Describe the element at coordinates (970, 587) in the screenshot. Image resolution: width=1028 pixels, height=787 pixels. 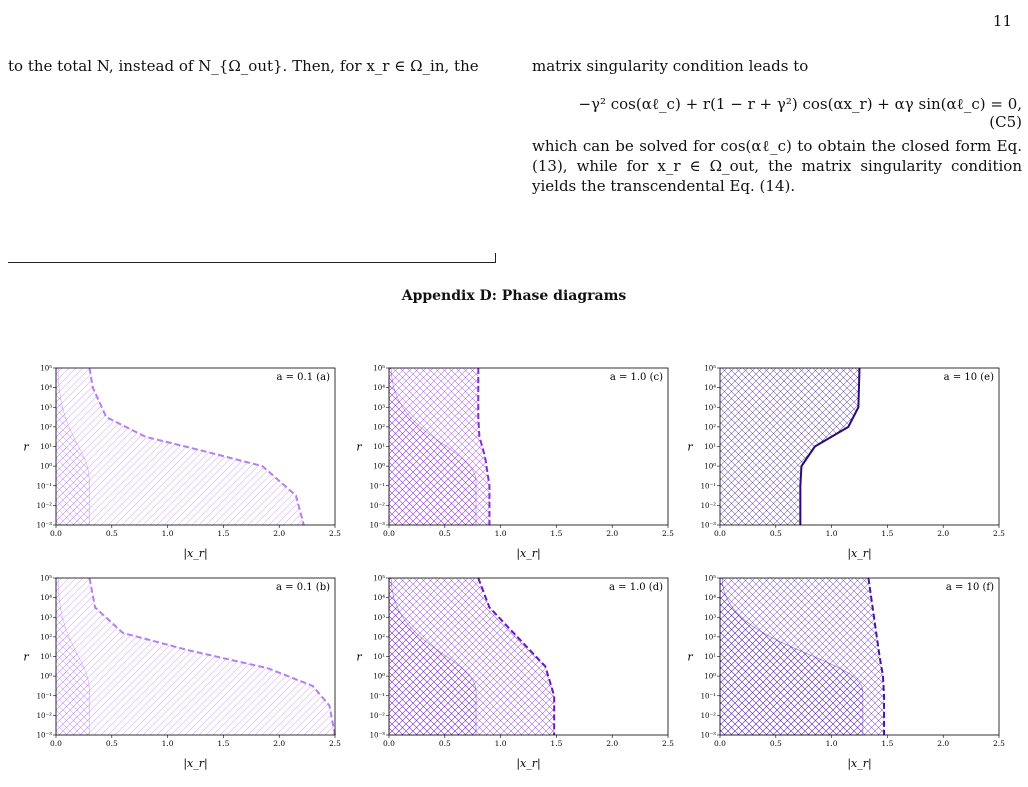
I see `panel-label: a = 10 (f)` at that location.